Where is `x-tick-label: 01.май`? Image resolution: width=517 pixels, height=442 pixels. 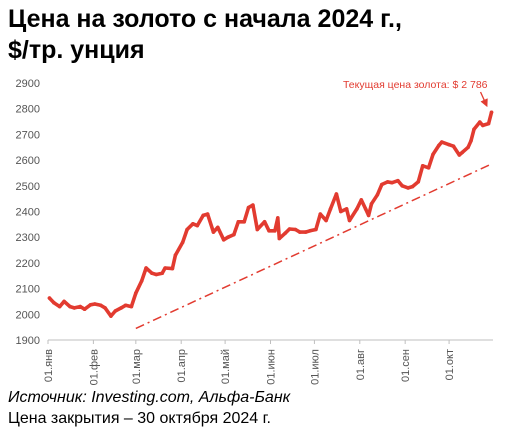
x-tick-label: 01.май is located at coordinates (226, 366).